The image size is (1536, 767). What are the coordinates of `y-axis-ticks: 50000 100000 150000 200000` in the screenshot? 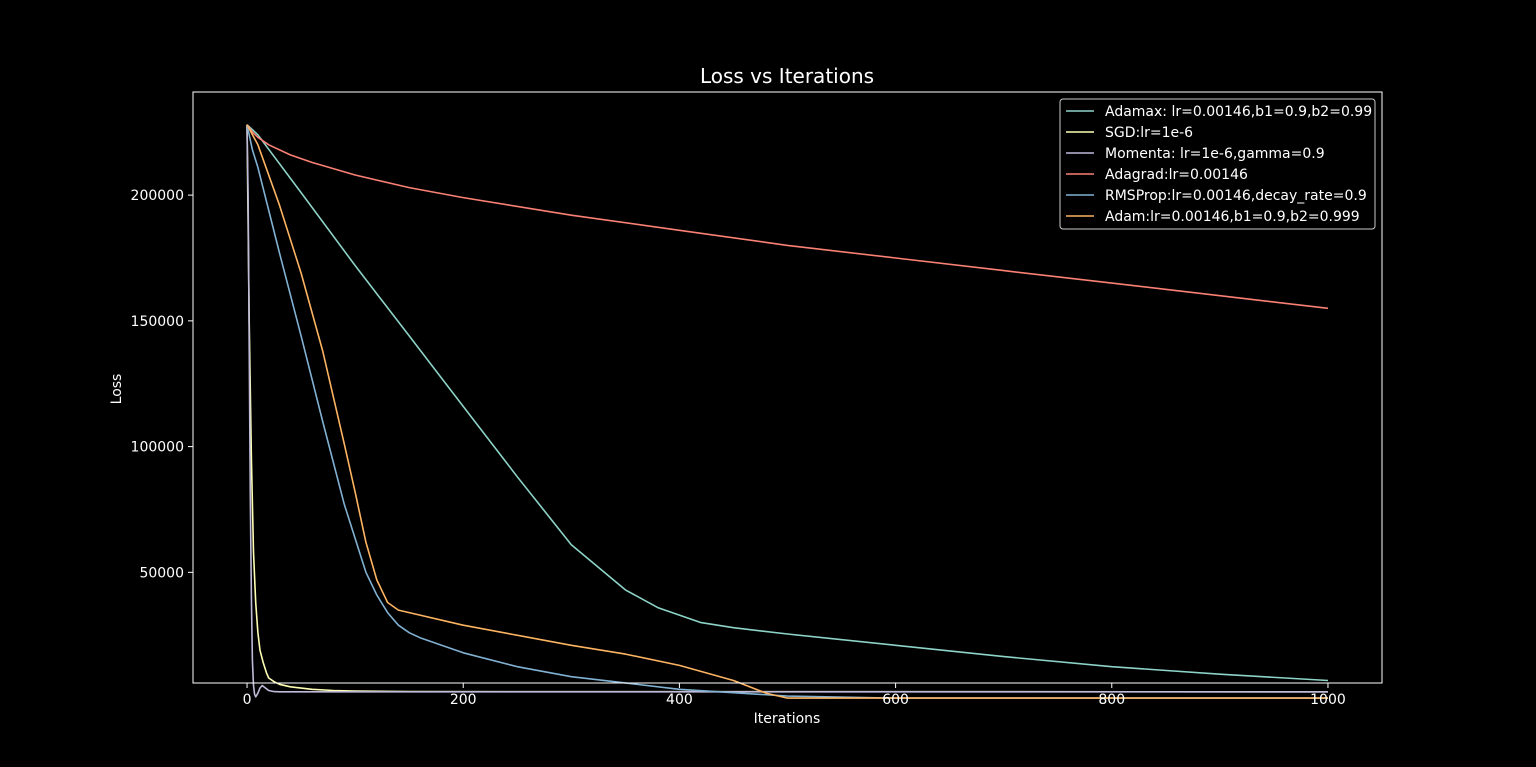 It's located at (162, 384).